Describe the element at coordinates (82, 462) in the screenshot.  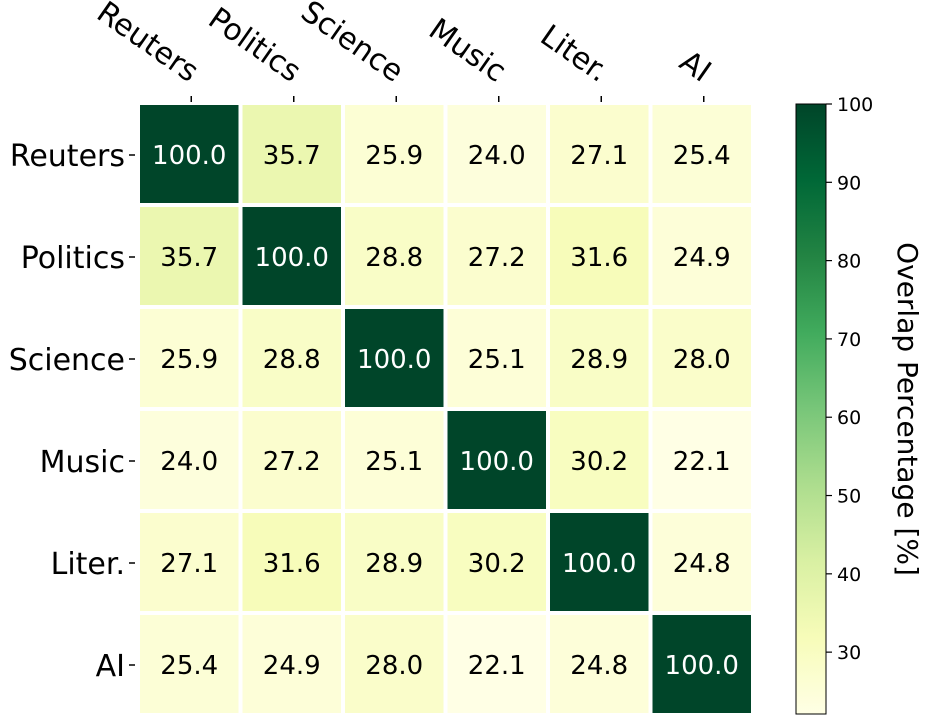
I see `y-tick-label: Music` at that location.